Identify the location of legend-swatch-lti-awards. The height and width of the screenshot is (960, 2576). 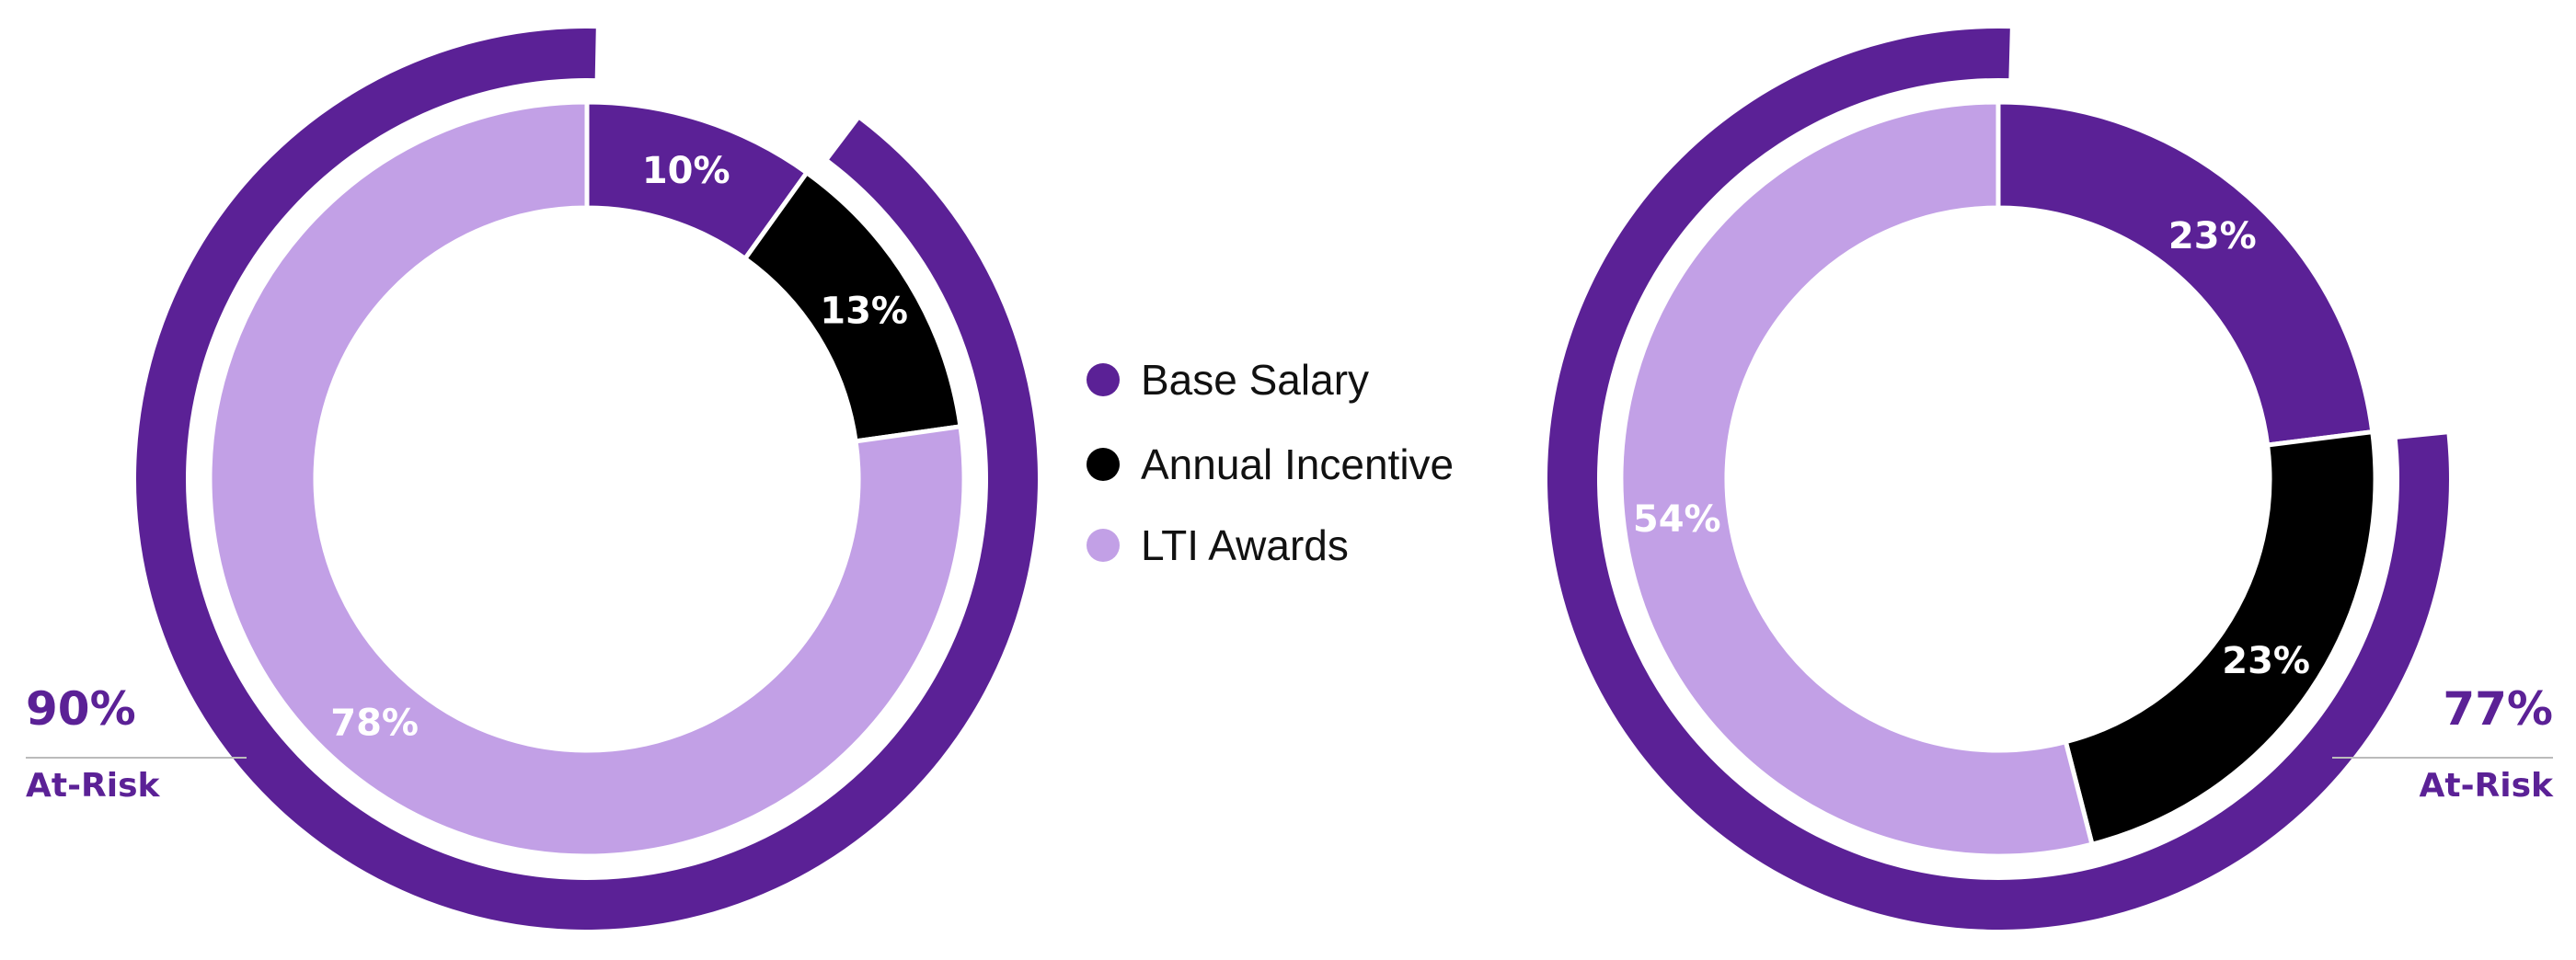
(1103, 545).